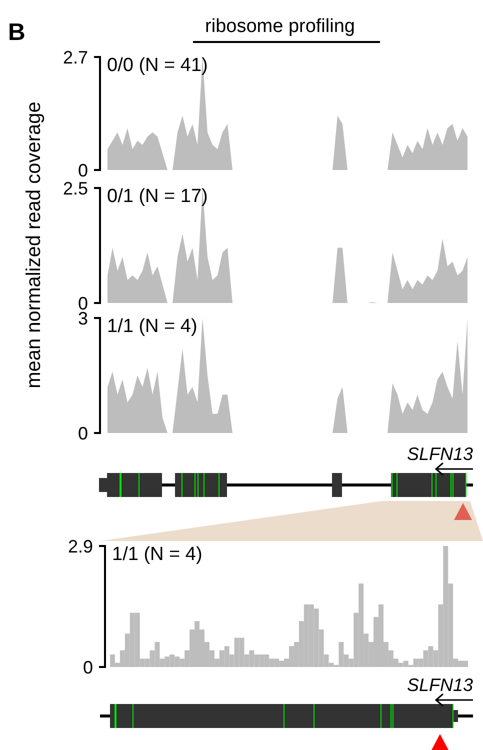  Describe the element at coordinates (17, 32) in the screenshot. I see `text: B` at that location.